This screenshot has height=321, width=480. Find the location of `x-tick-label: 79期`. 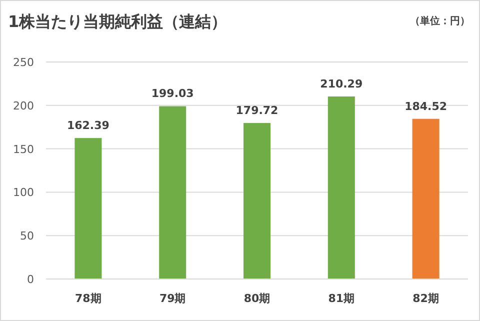

x-tick-label: 79期 is located at coordinates (172, 298).